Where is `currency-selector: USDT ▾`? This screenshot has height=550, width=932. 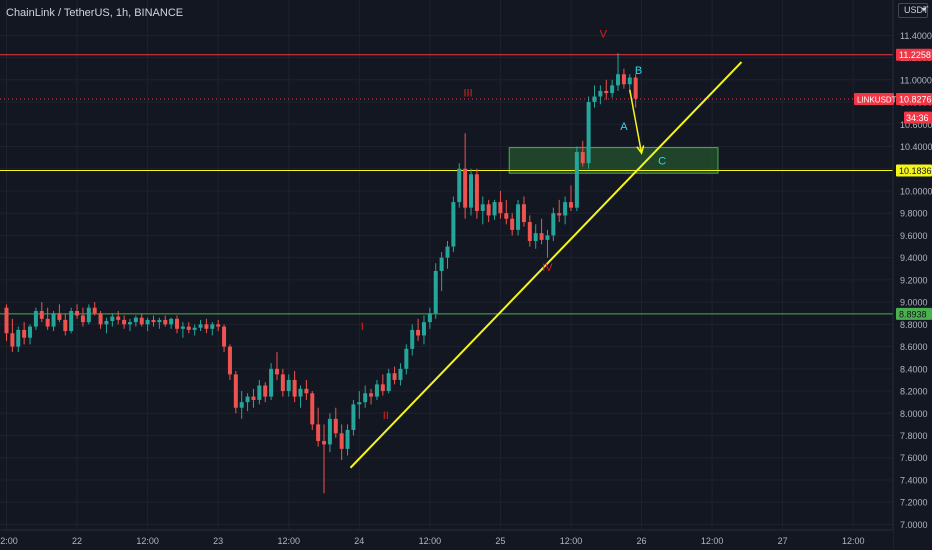
currency-selector: USDT ▾ is located at coordinates (913, 10).